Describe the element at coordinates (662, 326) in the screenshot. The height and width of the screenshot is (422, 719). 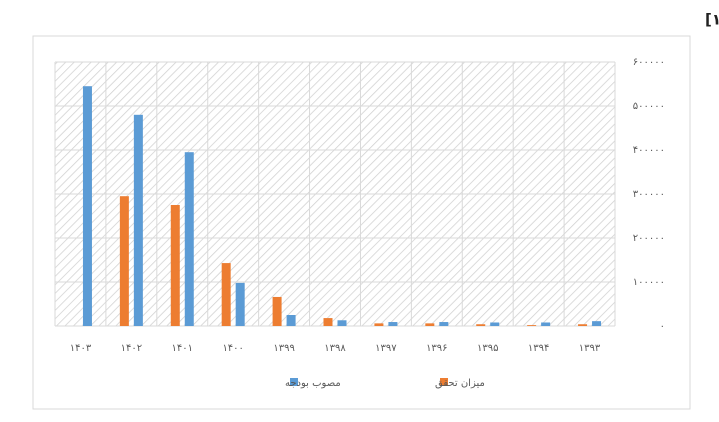
I see `y-tick-label: ۰` at that location.